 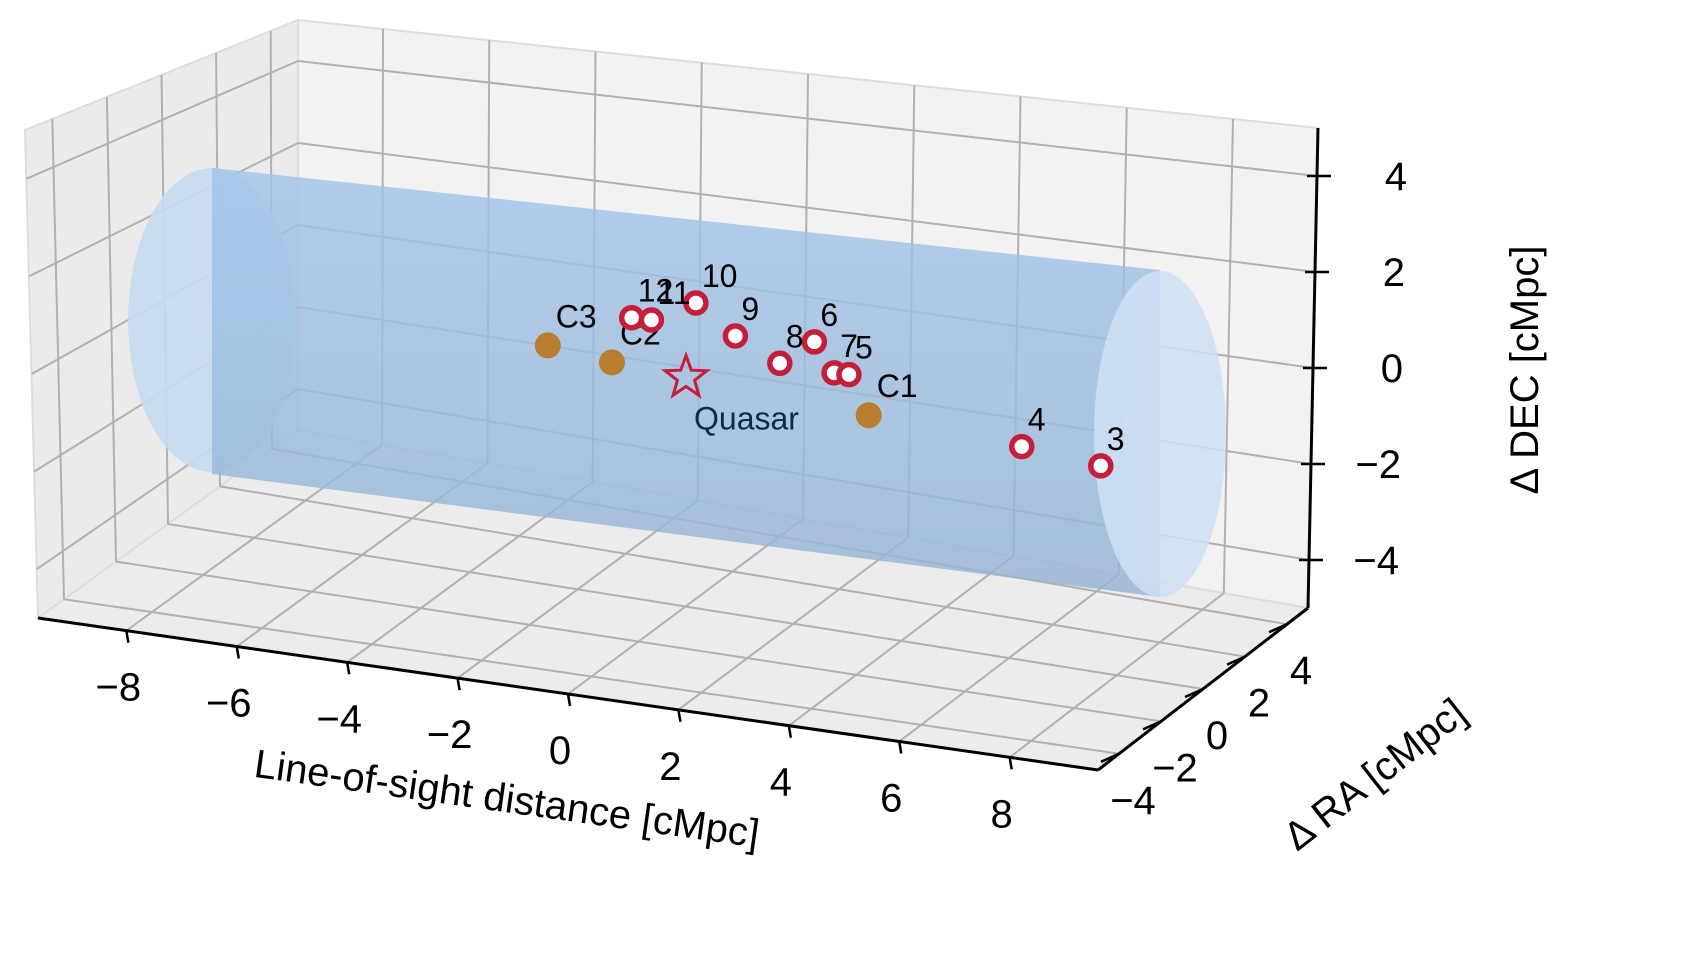 I want to click on galaxy-label: 5, so click(x=864, y=348).